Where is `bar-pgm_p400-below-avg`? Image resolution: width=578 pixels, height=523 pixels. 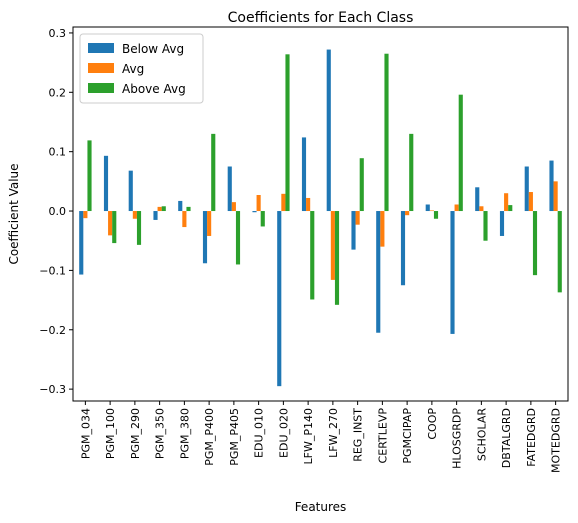 bar-pgm_p400-below-avg is located at coordinates (205, 237).